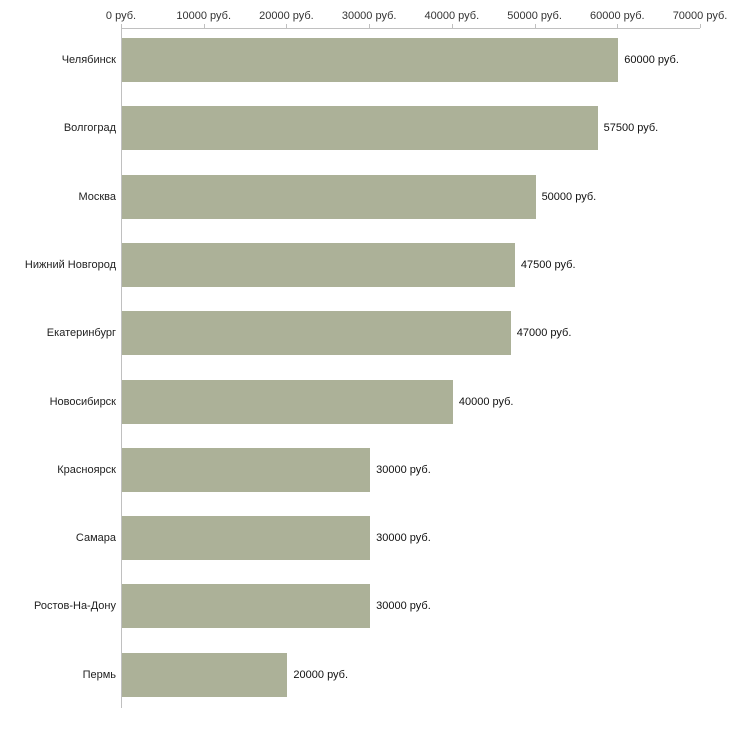  Describe the element at coordinates (700, 16) in the screenshot. I see `x-axis-tick-label: 70000 руб.` at that location.